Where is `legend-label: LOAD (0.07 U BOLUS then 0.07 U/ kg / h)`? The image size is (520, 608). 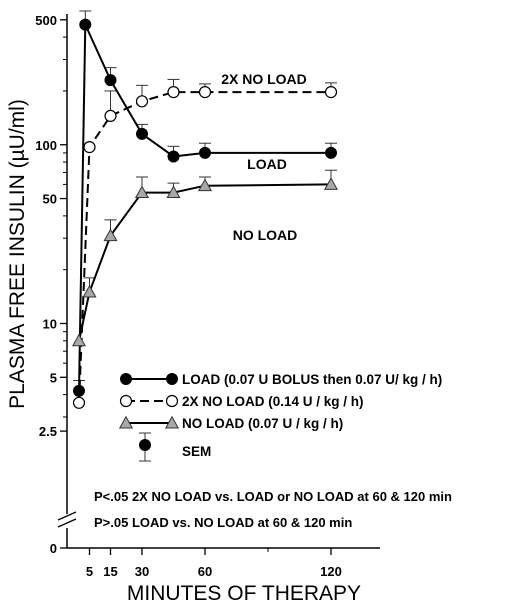
legend-label: LOAD (0.07 U BOLUS then 0.07 U/ kg / h) is located at coordinates (312, 379).